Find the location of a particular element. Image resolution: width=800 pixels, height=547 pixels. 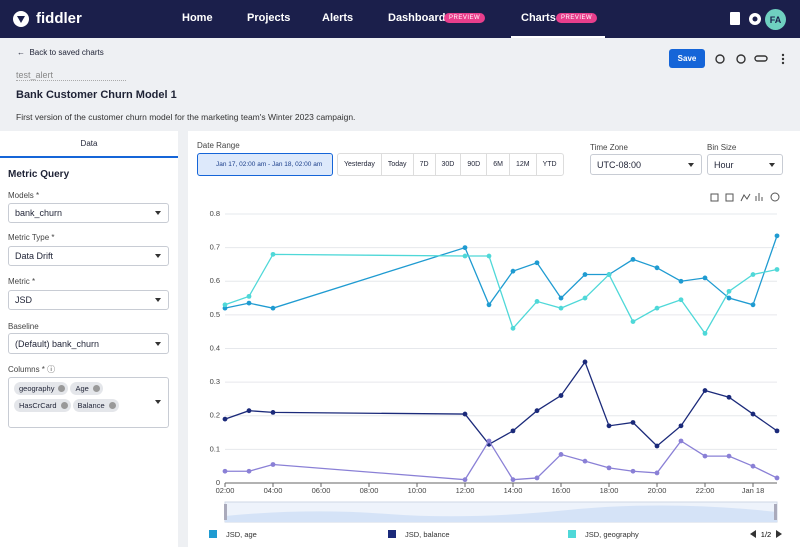

toolbar-icons is located at coordinates (751, 59).